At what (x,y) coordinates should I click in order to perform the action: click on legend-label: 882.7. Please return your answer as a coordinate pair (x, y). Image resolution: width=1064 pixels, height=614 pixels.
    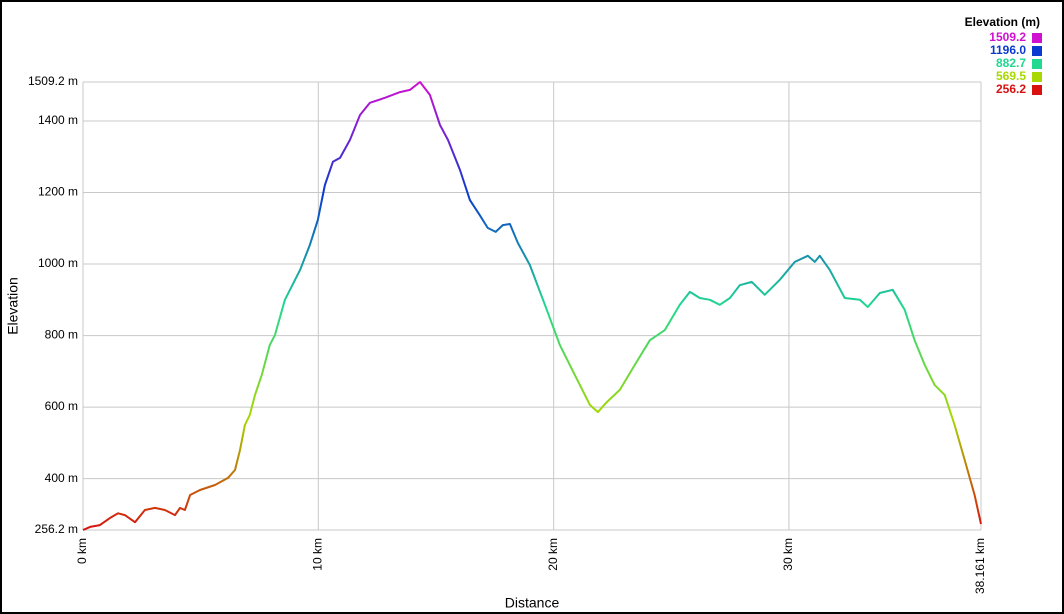
    Looking at the image, I should click on (1011, 63).